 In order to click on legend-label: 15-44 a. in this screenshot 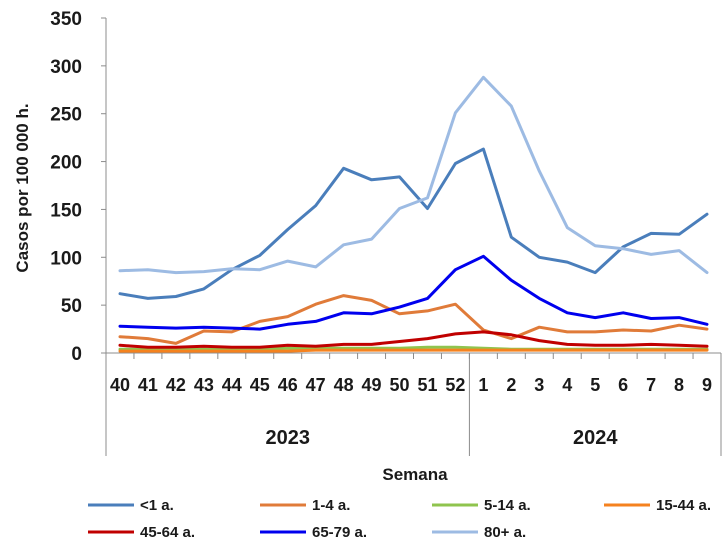, I will do `click(683, 505)`.